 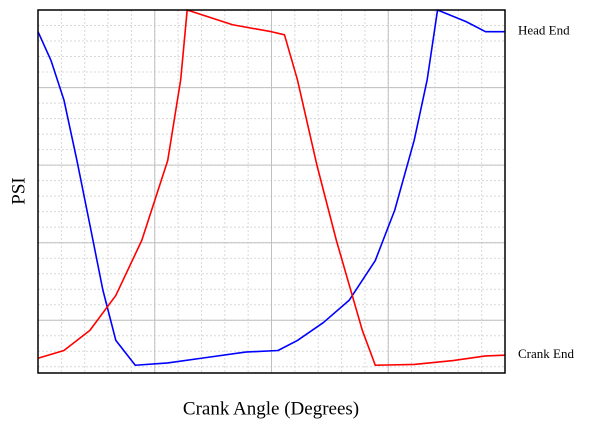 I want to click on legend-label: Head End, so click(x=544, y=30).